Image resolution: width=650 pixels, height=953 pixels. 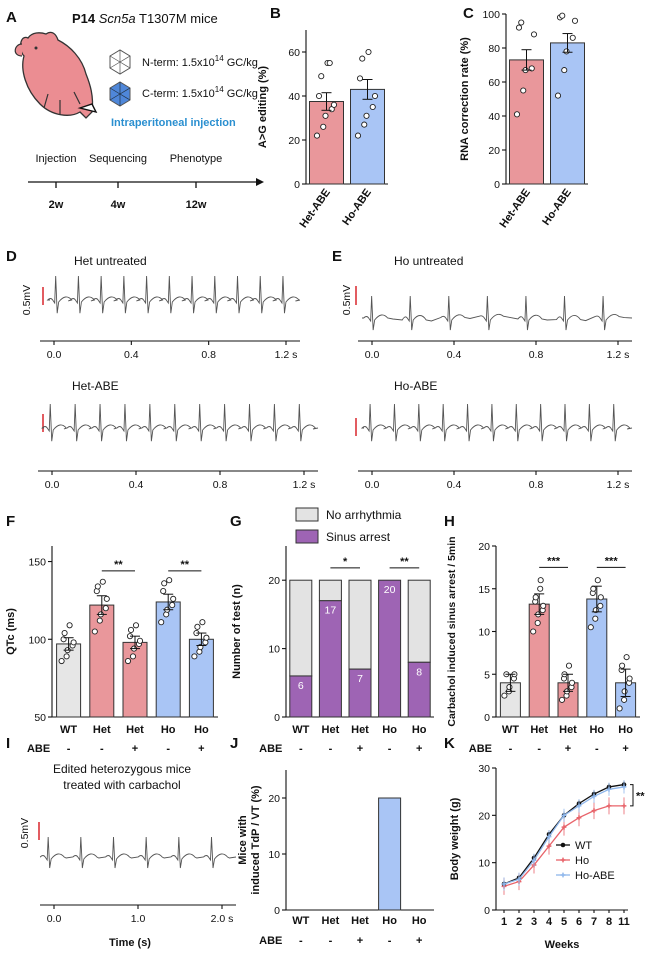 I want to click on pE-top-tick-label: 0.4, so click(x=454, y=355).